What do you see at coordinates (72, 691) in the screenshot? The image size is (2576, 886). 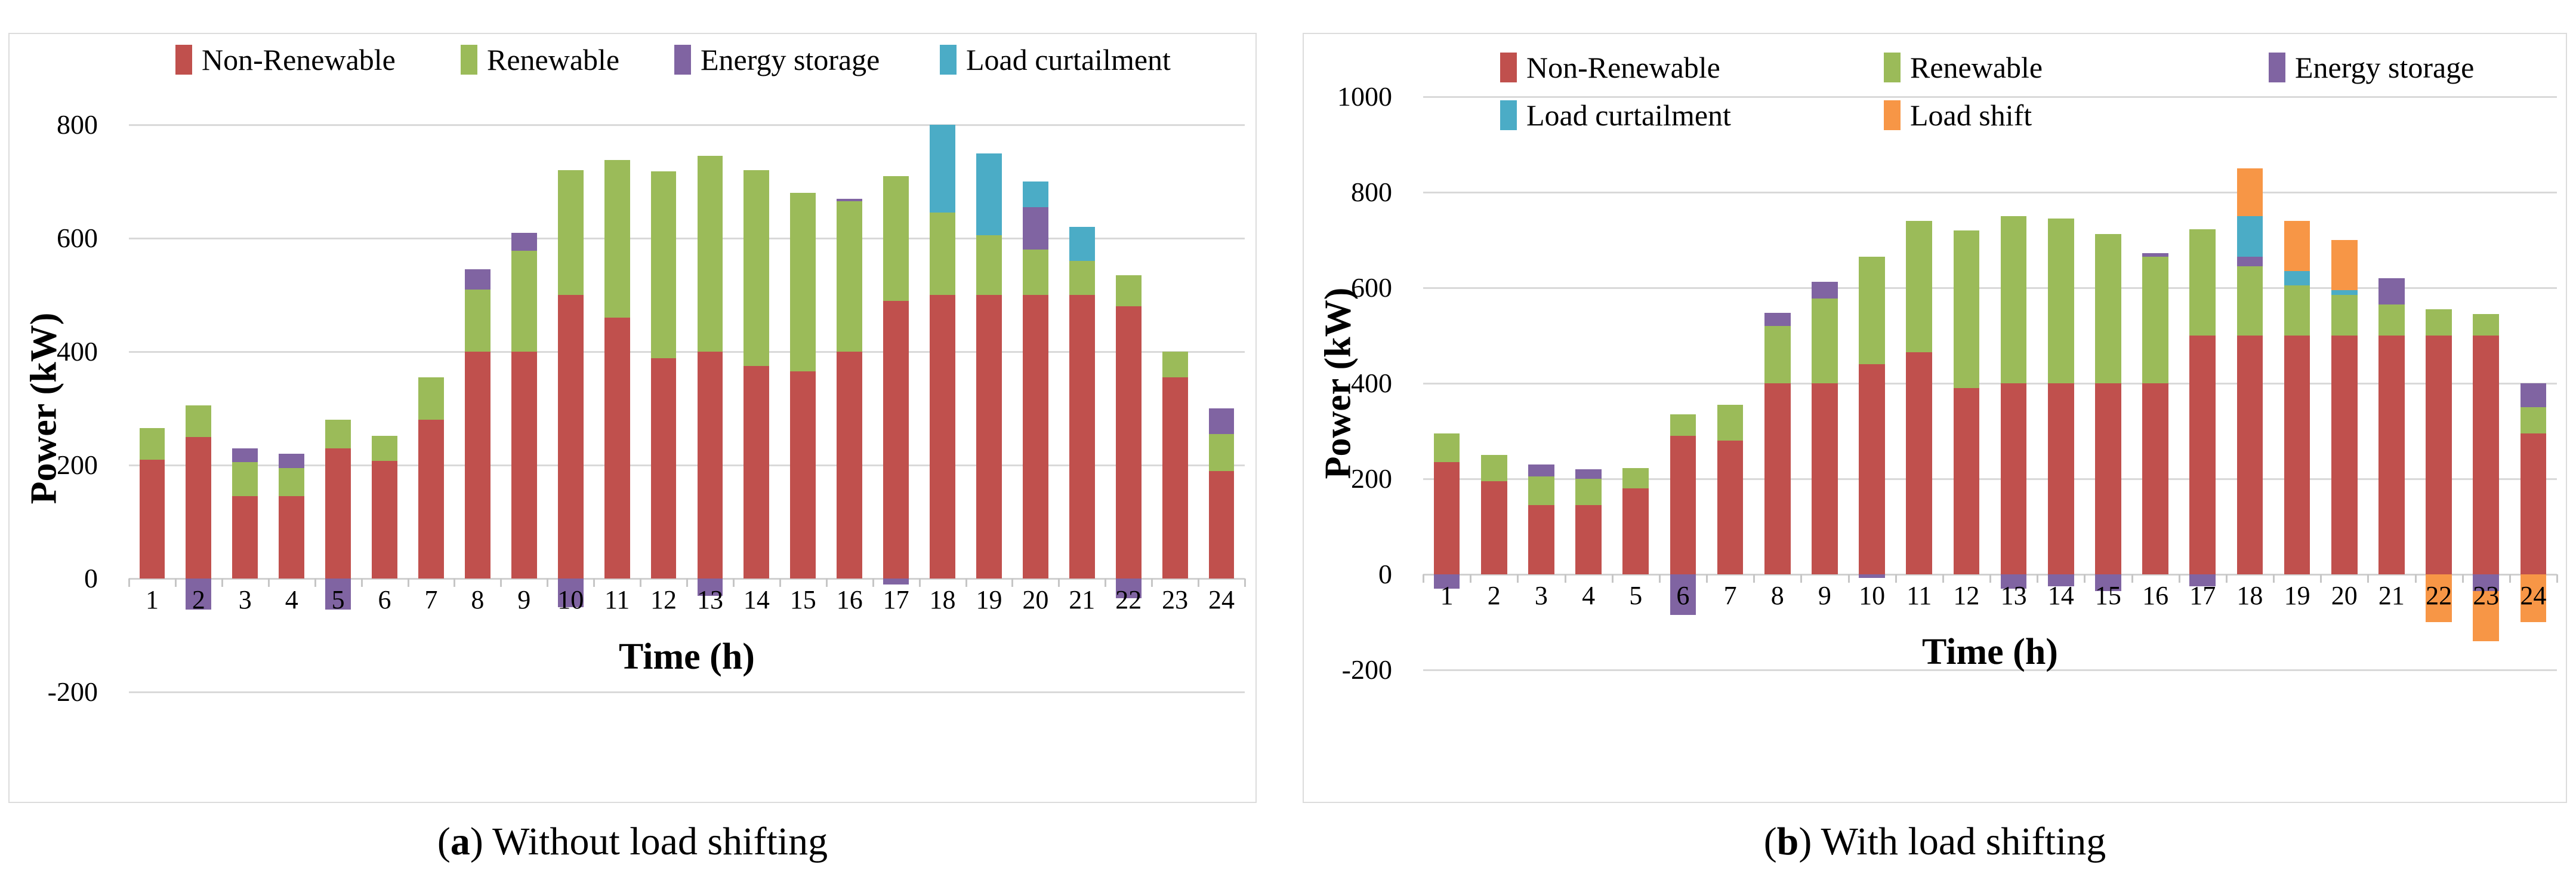 I see `y-tick-label--200: -200` at bounding box center [72, 691].